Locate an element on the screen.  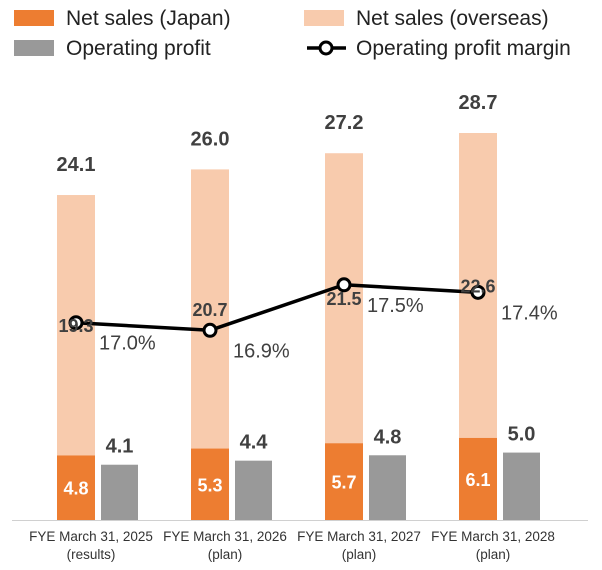
legend-label: Operating profit margin is located at coordinates (463, 48).